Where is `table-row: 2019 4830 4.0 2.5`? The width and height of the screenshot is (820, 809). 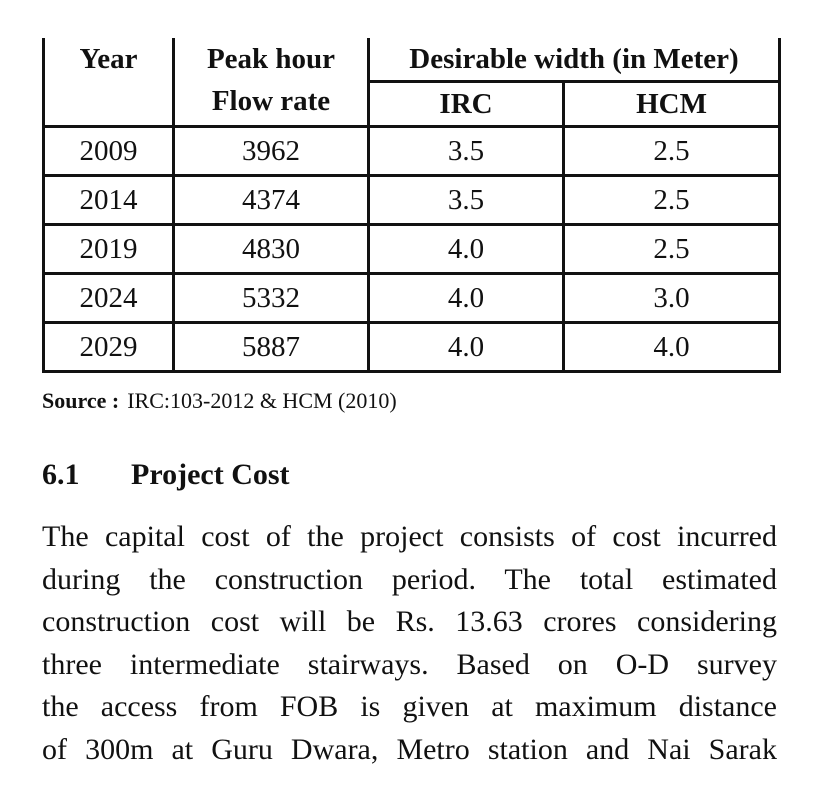 table-row: 2019 4830 4.0 2.5 is located at coordinates (411, 249).